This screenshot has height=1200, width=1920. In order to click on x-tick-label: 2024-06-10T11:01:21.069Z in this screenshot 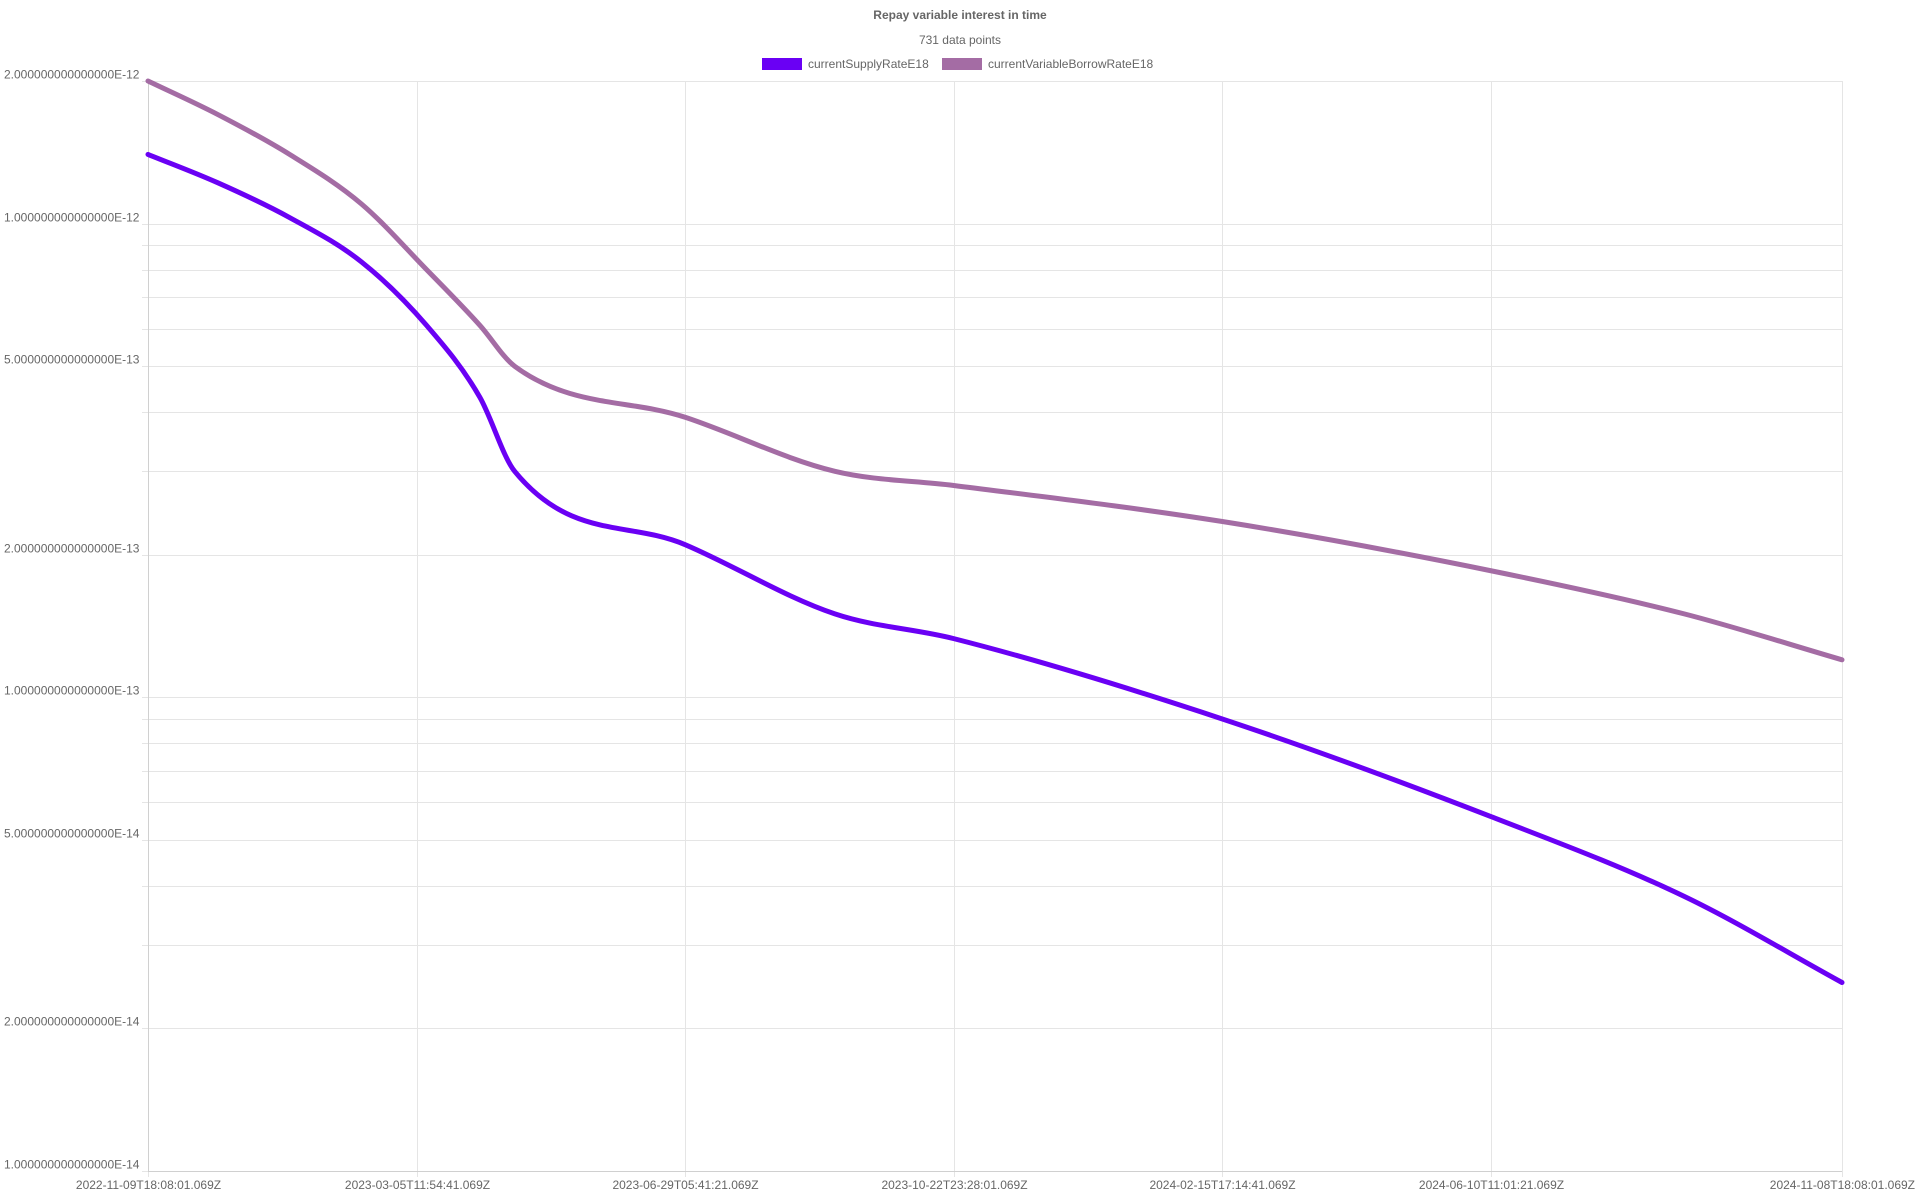, I will do `click(1491, 1185)`.